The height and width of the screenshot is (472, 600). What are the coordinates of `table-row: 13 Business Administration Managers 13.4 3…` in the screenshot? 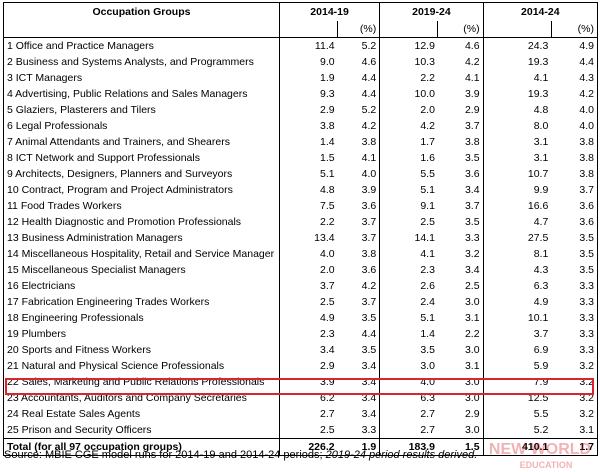 It's located at (301, 238).